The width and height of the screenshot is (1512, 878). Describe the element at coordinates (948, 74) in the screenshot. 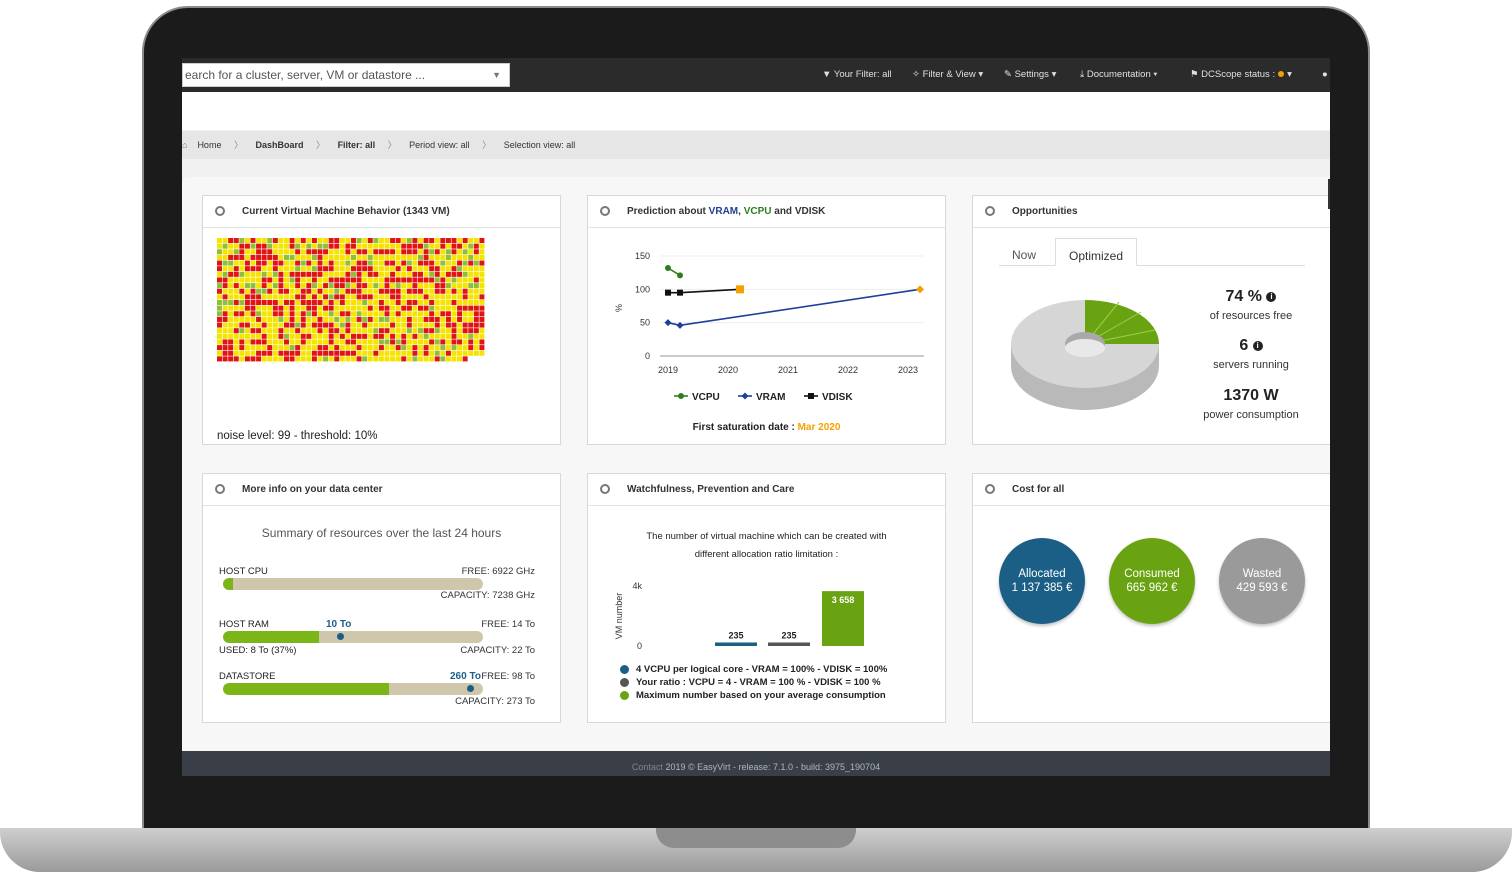

I see `filter-view-menu: ✧ Filter & View ▾` at that location.